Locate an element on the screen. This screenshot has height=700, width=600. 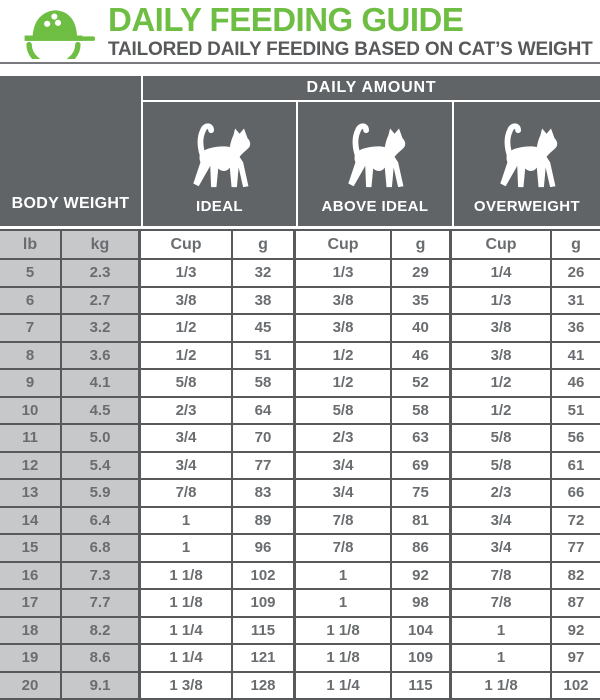
group-label-above-ideal: ABOVE IDEAL is located at coordinates (375, 206).